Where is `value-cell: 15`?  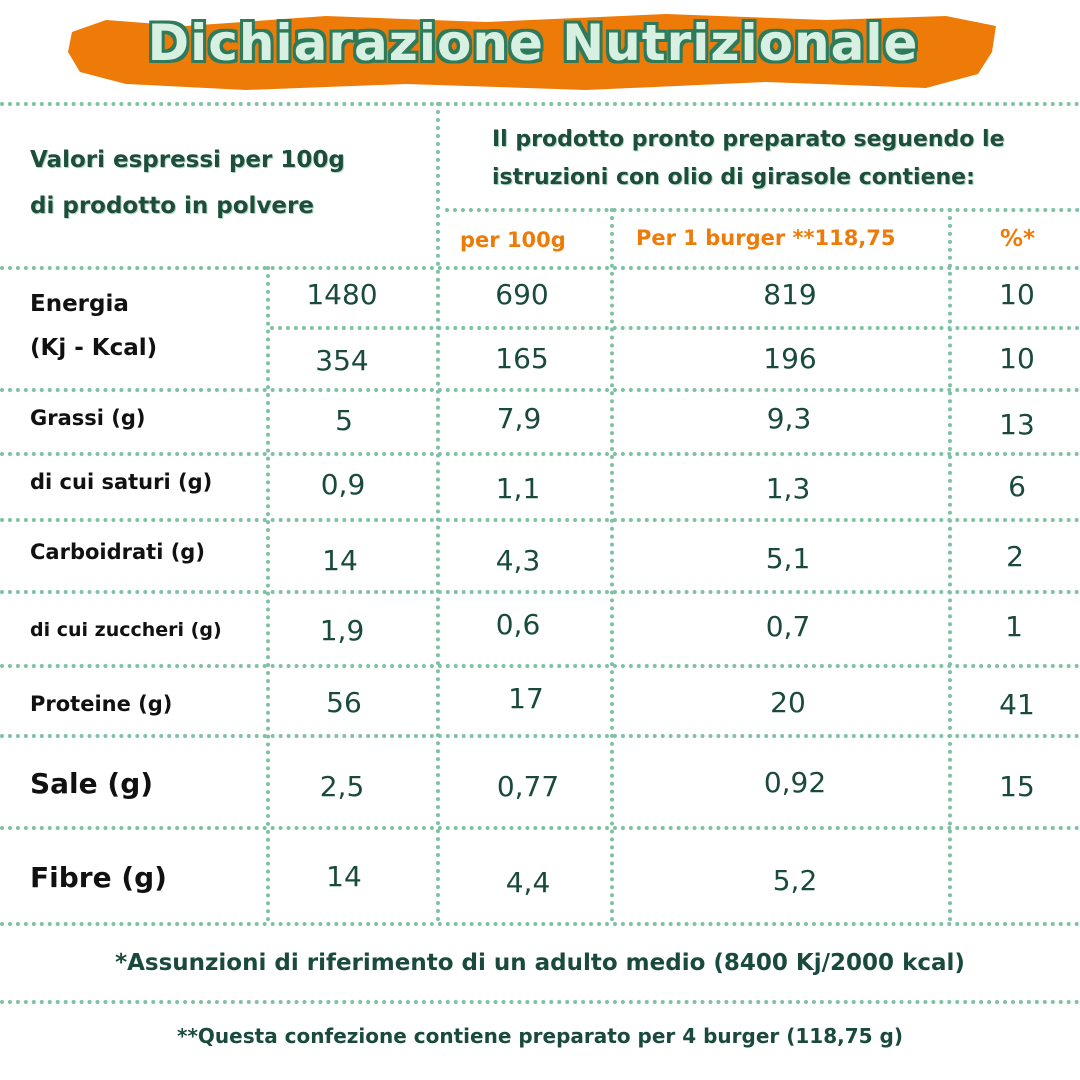 value-cell: 15 is located at coordinates (1017, 786).